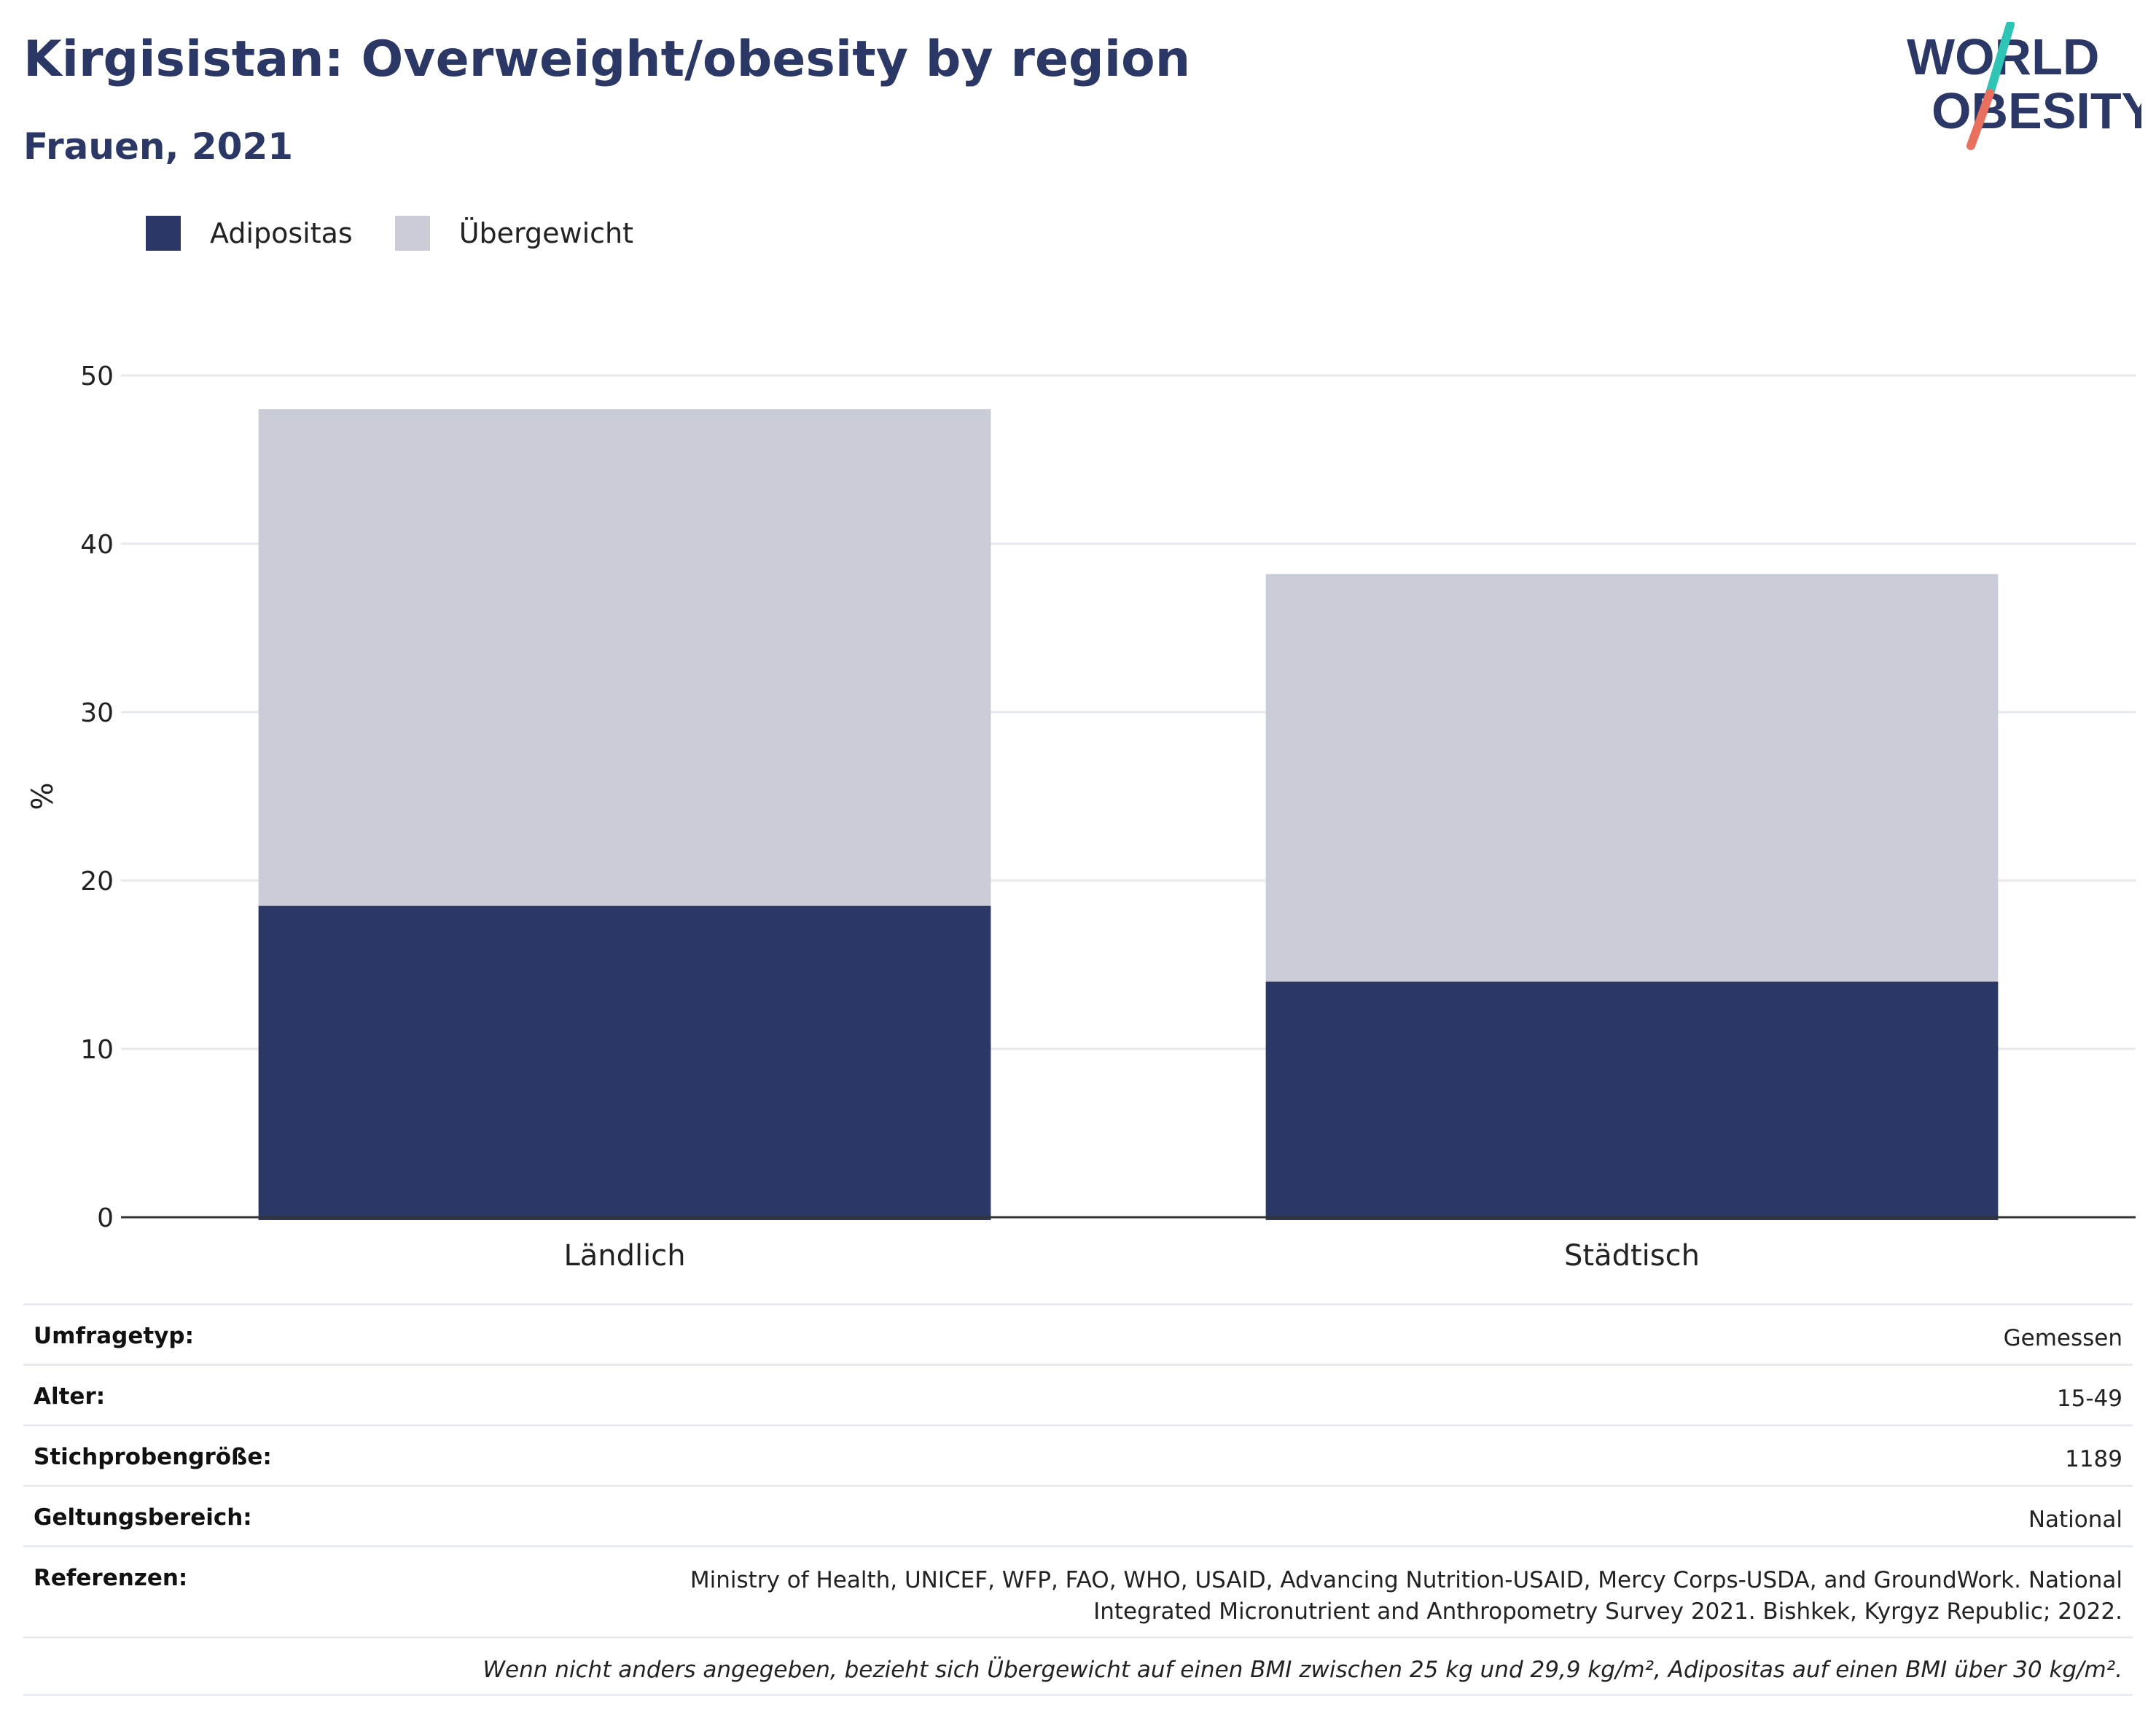 Image resolution: width=2156 pixels, height=1734 pixels. What do you see at coordinates (2000, 60) in the screenshot?
I see `logo-slash-teal` at bounding box center [2000, 60].